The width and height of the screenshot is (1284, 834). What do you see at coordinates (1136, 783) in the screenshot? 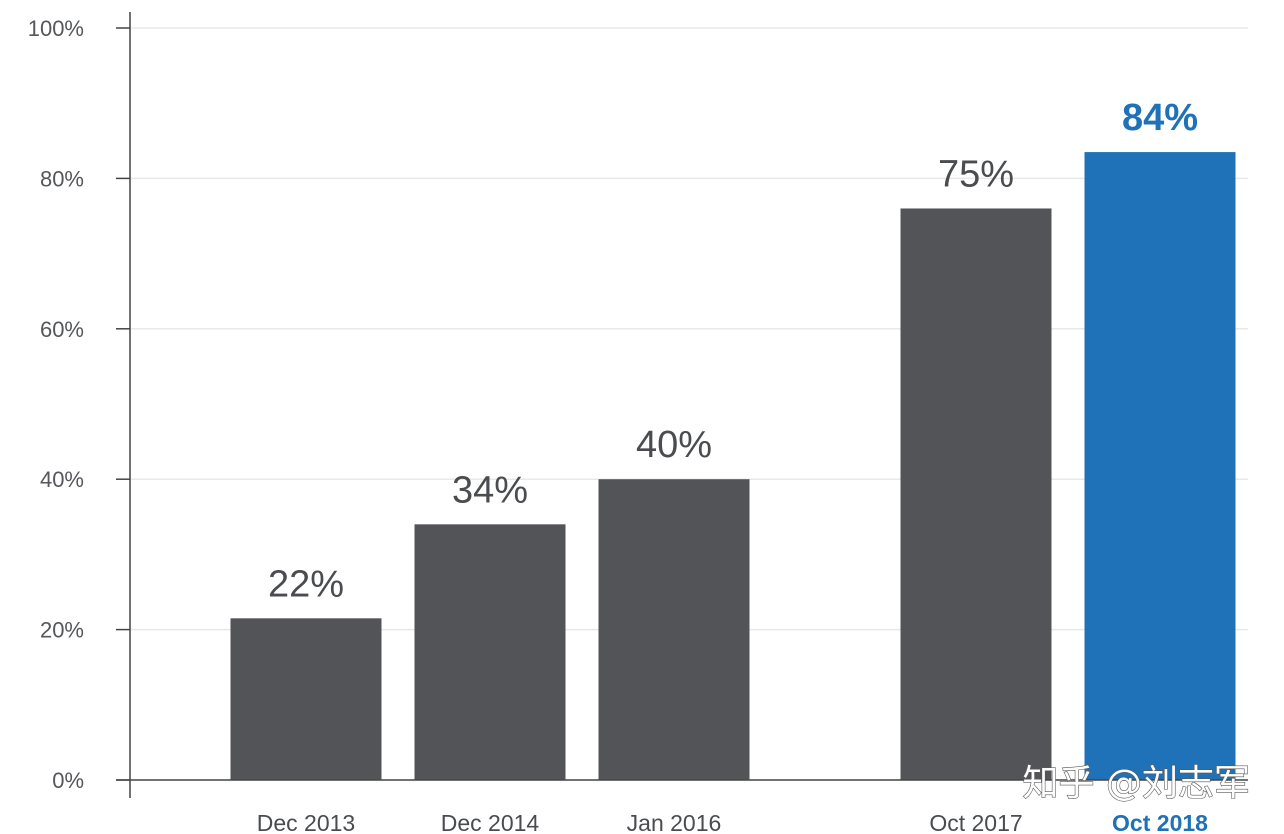
I see `watermark-text: 知乎 @刘志军` at bounding box center [1136, 783].